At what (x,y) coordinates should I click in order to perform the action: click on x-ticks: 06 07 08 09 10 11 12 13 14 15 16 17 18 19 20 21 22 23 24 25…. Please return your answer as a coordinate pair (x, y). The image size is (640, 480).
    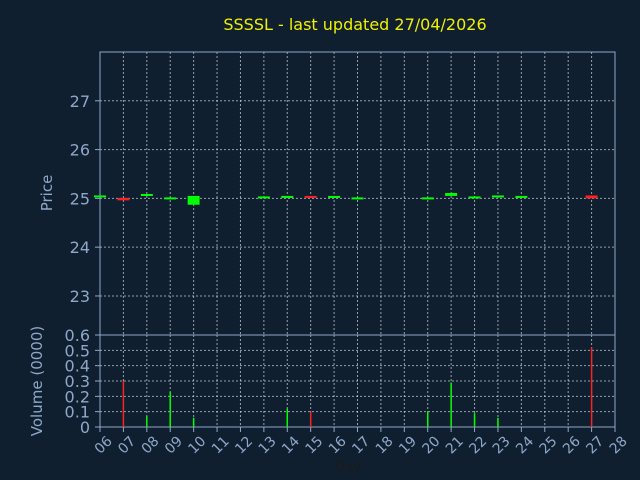
    Looking at the image, I should click on (361, 442).